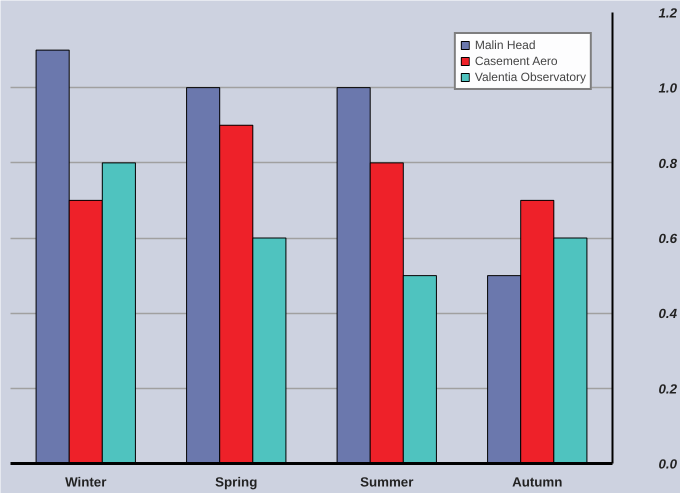 The image size is (680, 493). Describe the element at coordinates (668, 464) in the screenshot. I see `y-tick-label: 0.0` at that location.